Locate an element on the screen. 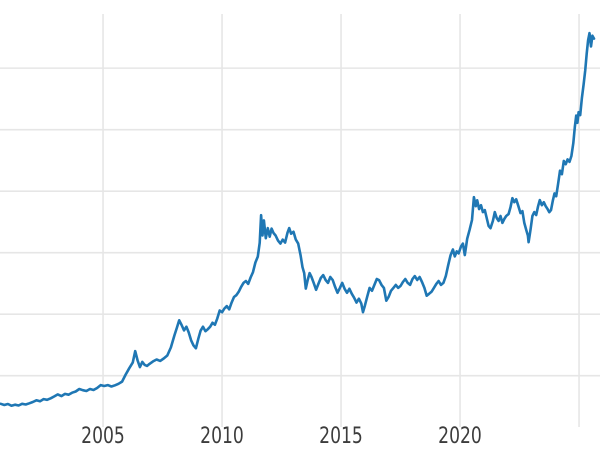 The image size is (600, 450). x-tick-label-2020: 2020 is located at coordinates (460, 436).